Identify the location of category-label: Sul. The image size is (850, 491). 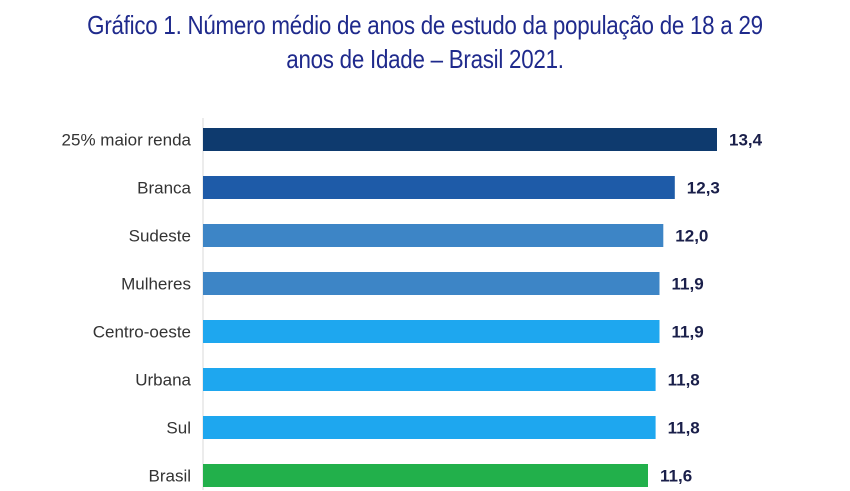
(178, 428).